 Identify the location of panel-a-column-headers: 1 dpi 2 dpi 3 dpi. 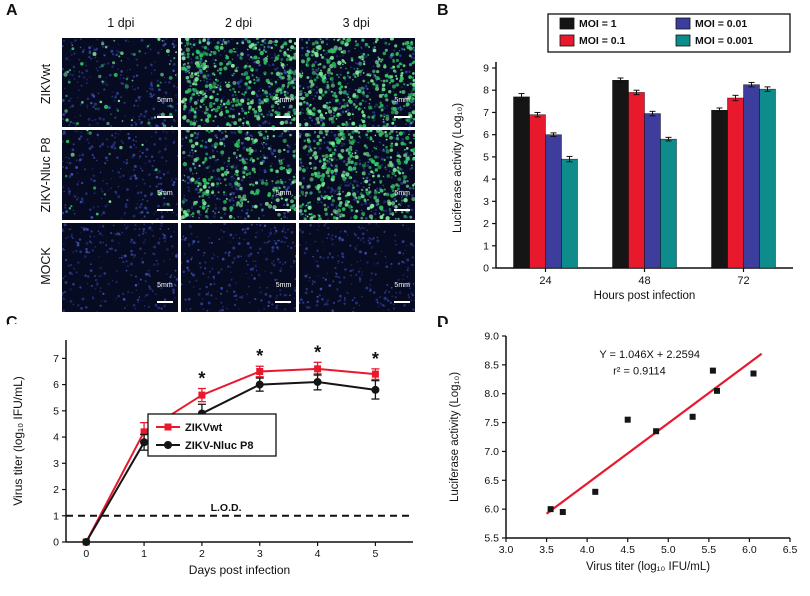
(238, 23).